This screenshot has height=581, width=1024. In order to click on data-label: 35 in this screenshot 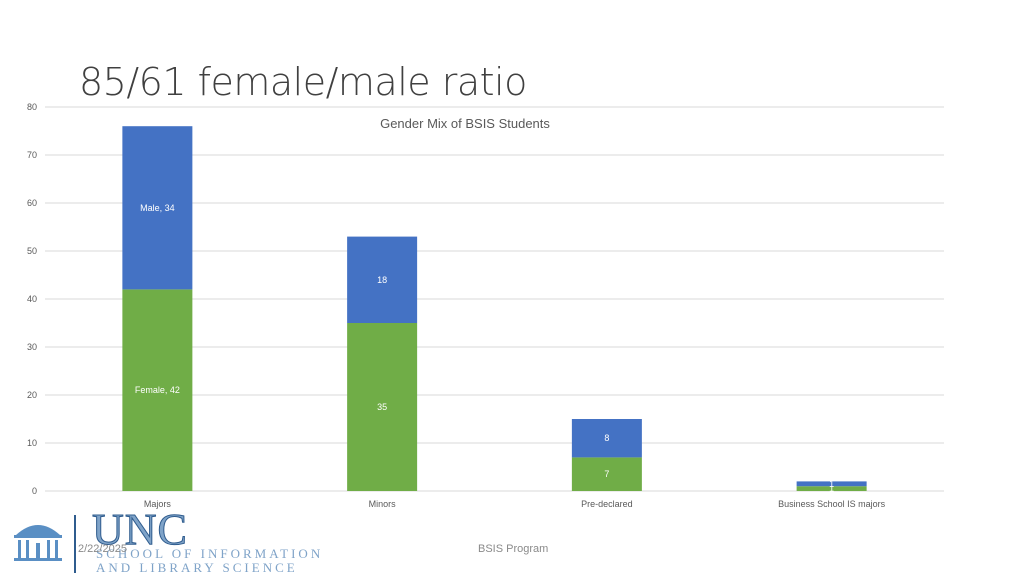, I will do `click(382, 407)`.